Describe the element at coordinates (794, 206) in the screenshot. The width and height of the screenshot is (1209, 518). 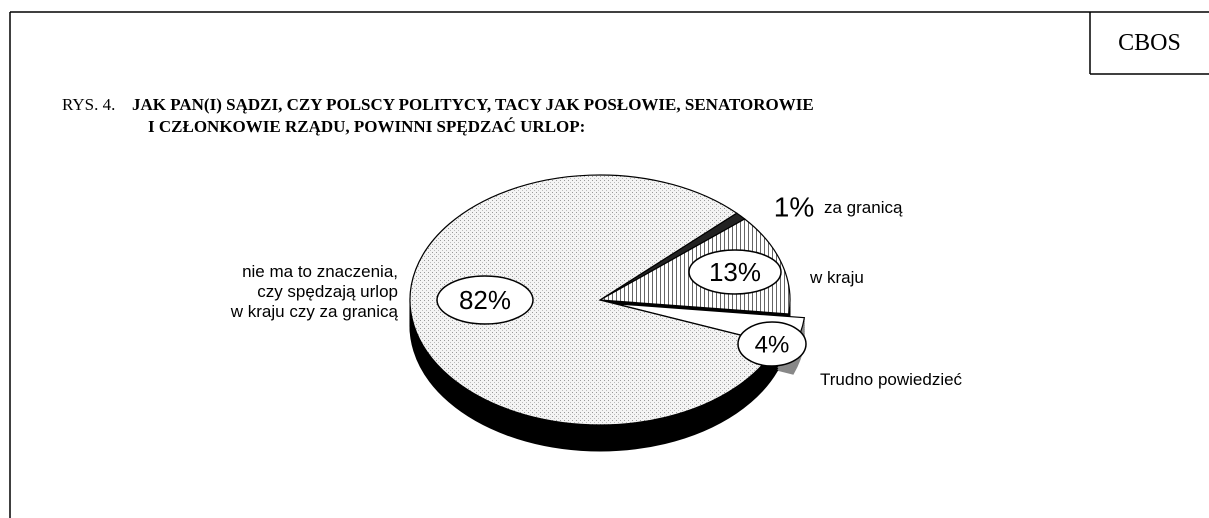
I see `value-label: 1%` at that location.